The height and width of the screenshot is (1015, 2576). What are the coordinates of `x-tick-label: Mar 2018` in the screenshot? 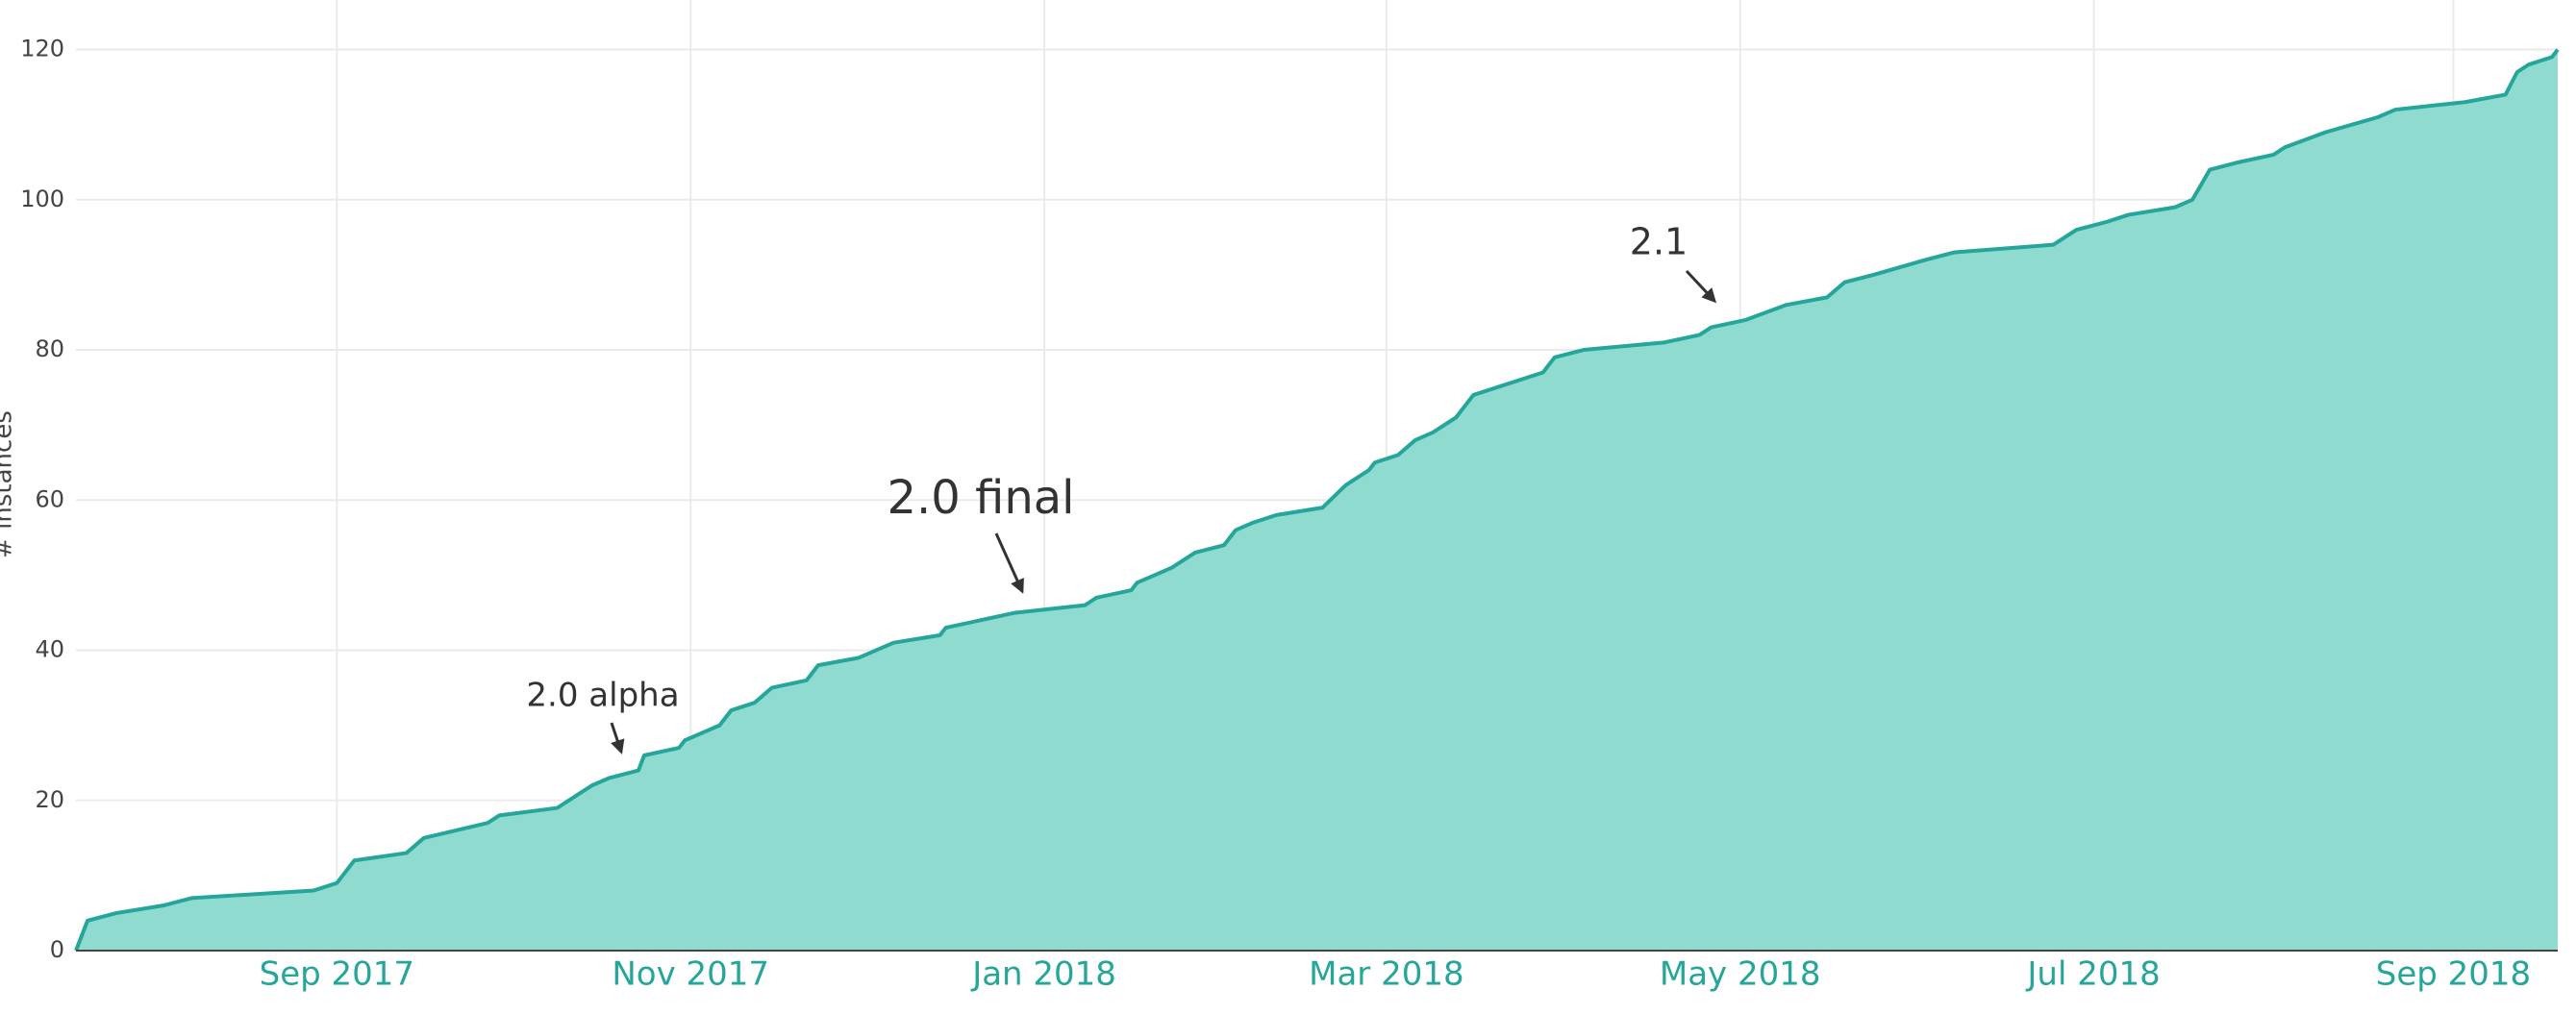 It's located at (1386, 974).